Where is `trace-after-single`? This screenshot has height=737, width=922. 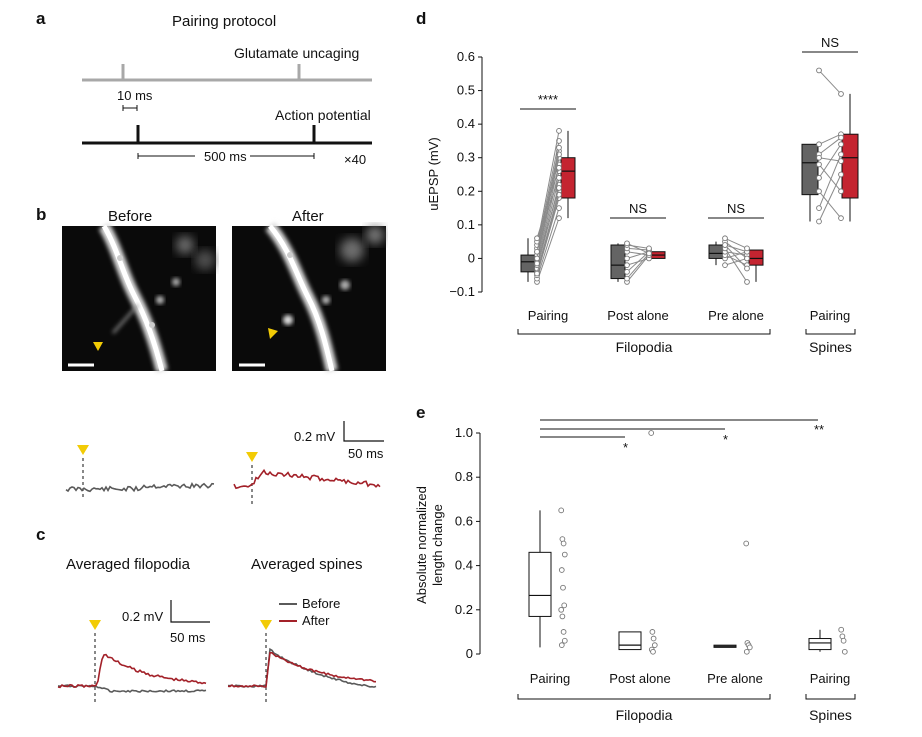 trace-after-single is located at coordinates (307, 479).